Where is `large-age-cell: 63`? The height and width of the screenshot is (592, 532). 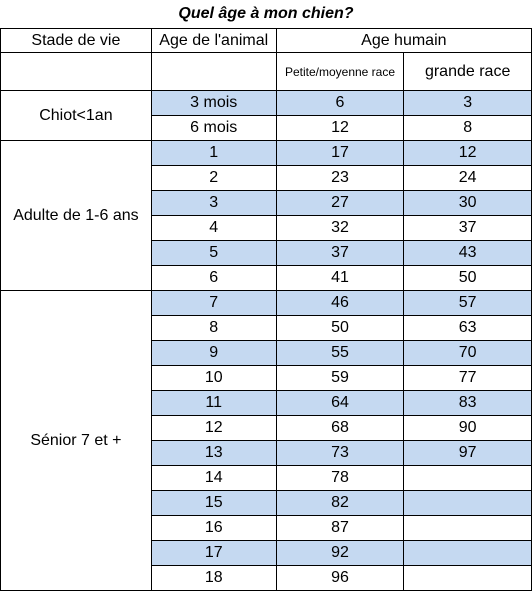 large-age-cell: 63 is located at coordinates (467, 328).